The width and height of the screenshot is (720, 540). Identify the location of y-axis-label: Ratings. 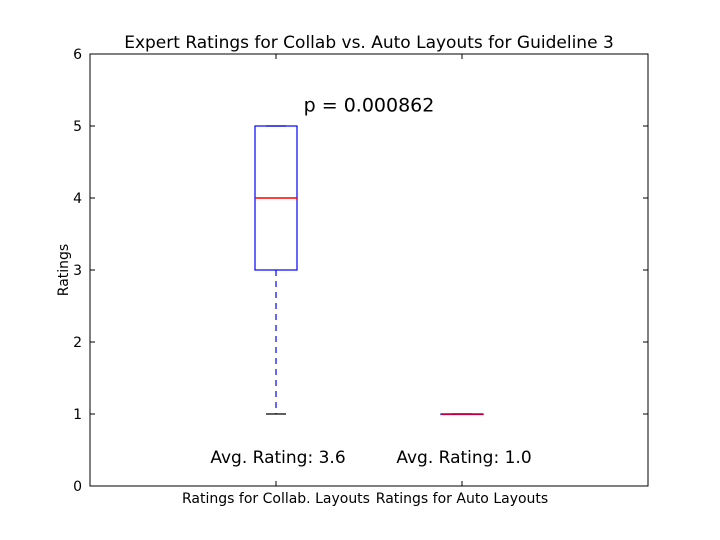
(64, 270).